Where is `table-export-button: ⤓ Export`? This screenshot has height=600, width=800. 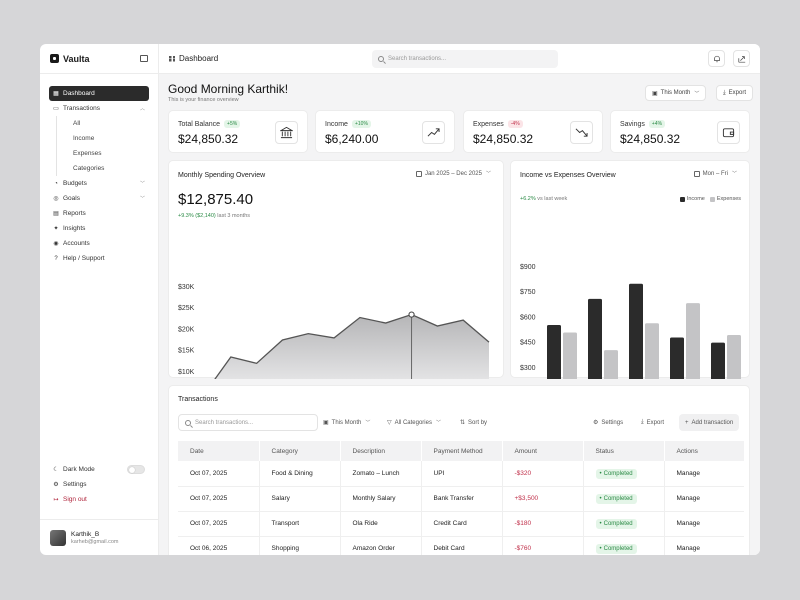 table-export-button: ⤓ Export is located at coordinates (652, 422).